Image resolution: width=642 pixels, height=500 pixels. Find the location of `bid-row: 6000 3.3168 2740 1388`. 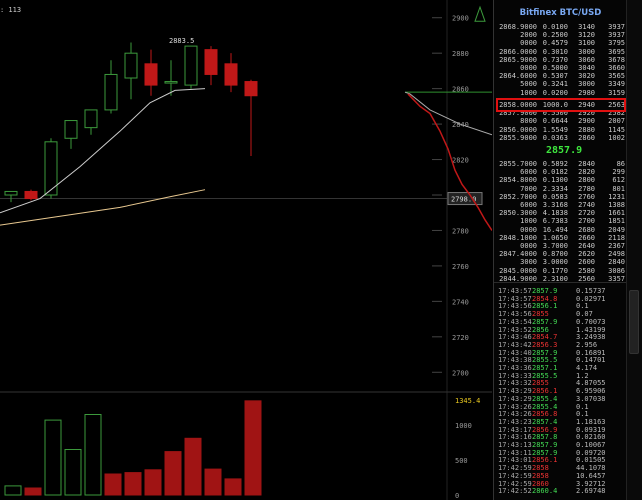

bid-row: 6000 3.3168 2740 1388 is located at coordinates (560, 205).